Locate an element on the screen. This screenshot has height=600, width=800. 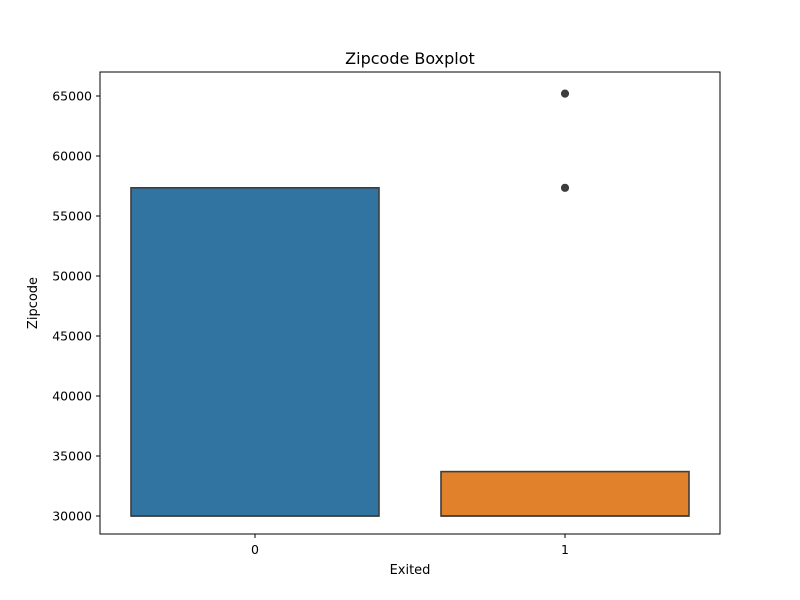
y-tick-label: 60000 is located at coordinates (72, 156).